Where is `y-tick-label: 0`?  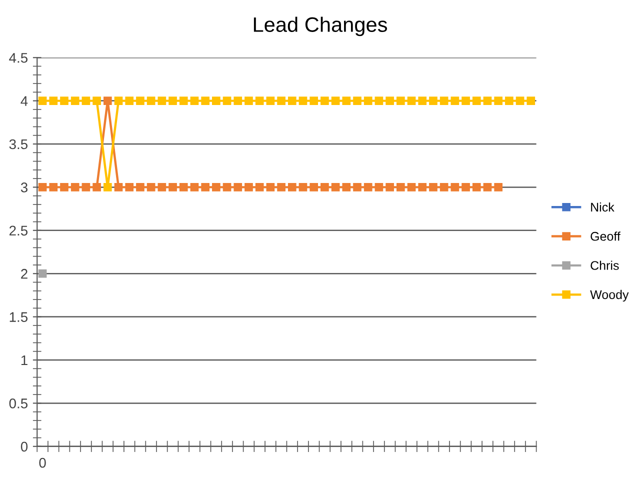 y-tick-label: 0 is located at coordinates (24, 447).